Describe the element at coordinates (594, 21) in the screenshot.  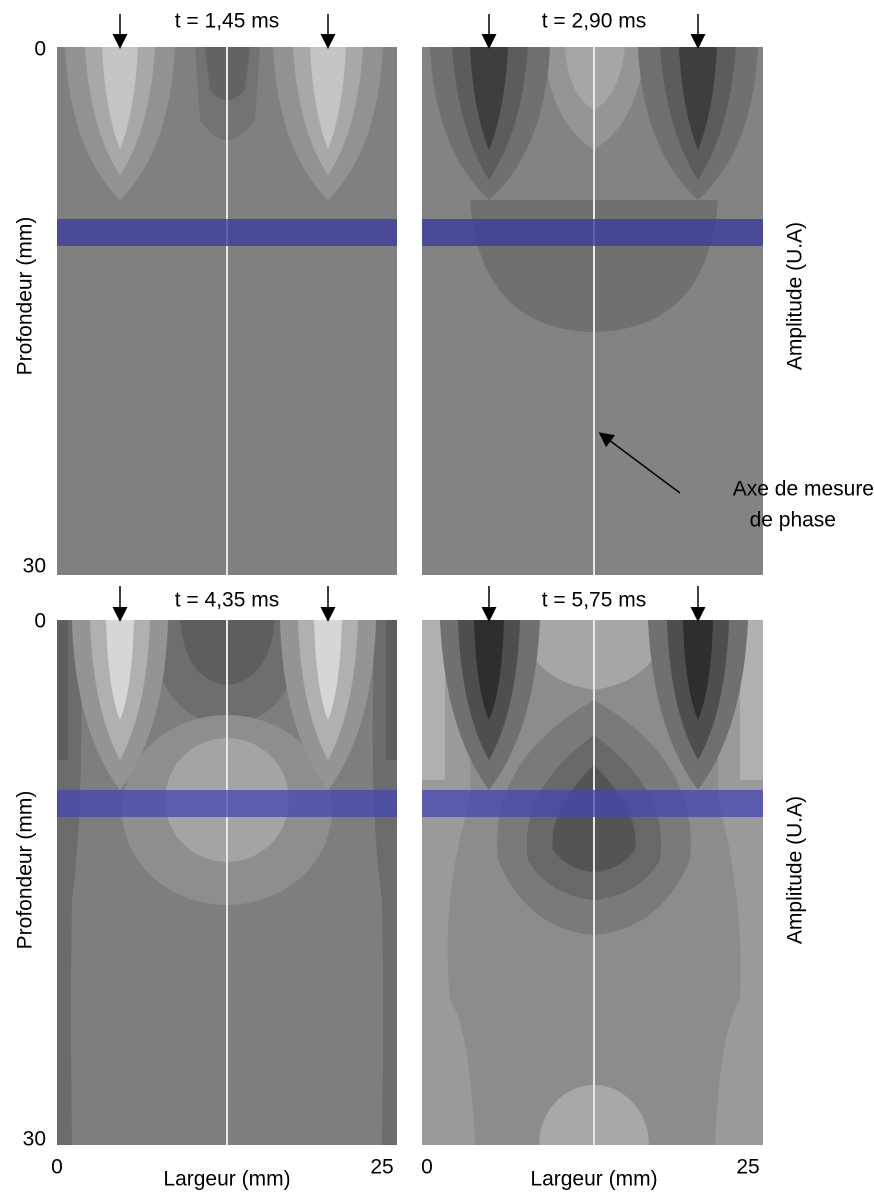
I see `panel-title: t = 2,90 ms` at that location.